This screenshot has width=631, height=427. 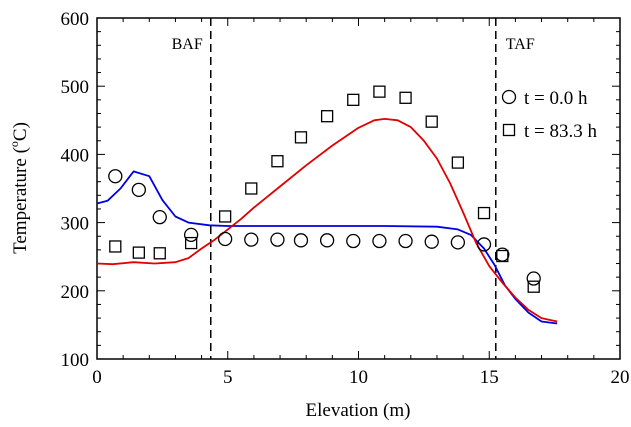 I want to click on x-tick-label: 5, so click(x=228, y=377).